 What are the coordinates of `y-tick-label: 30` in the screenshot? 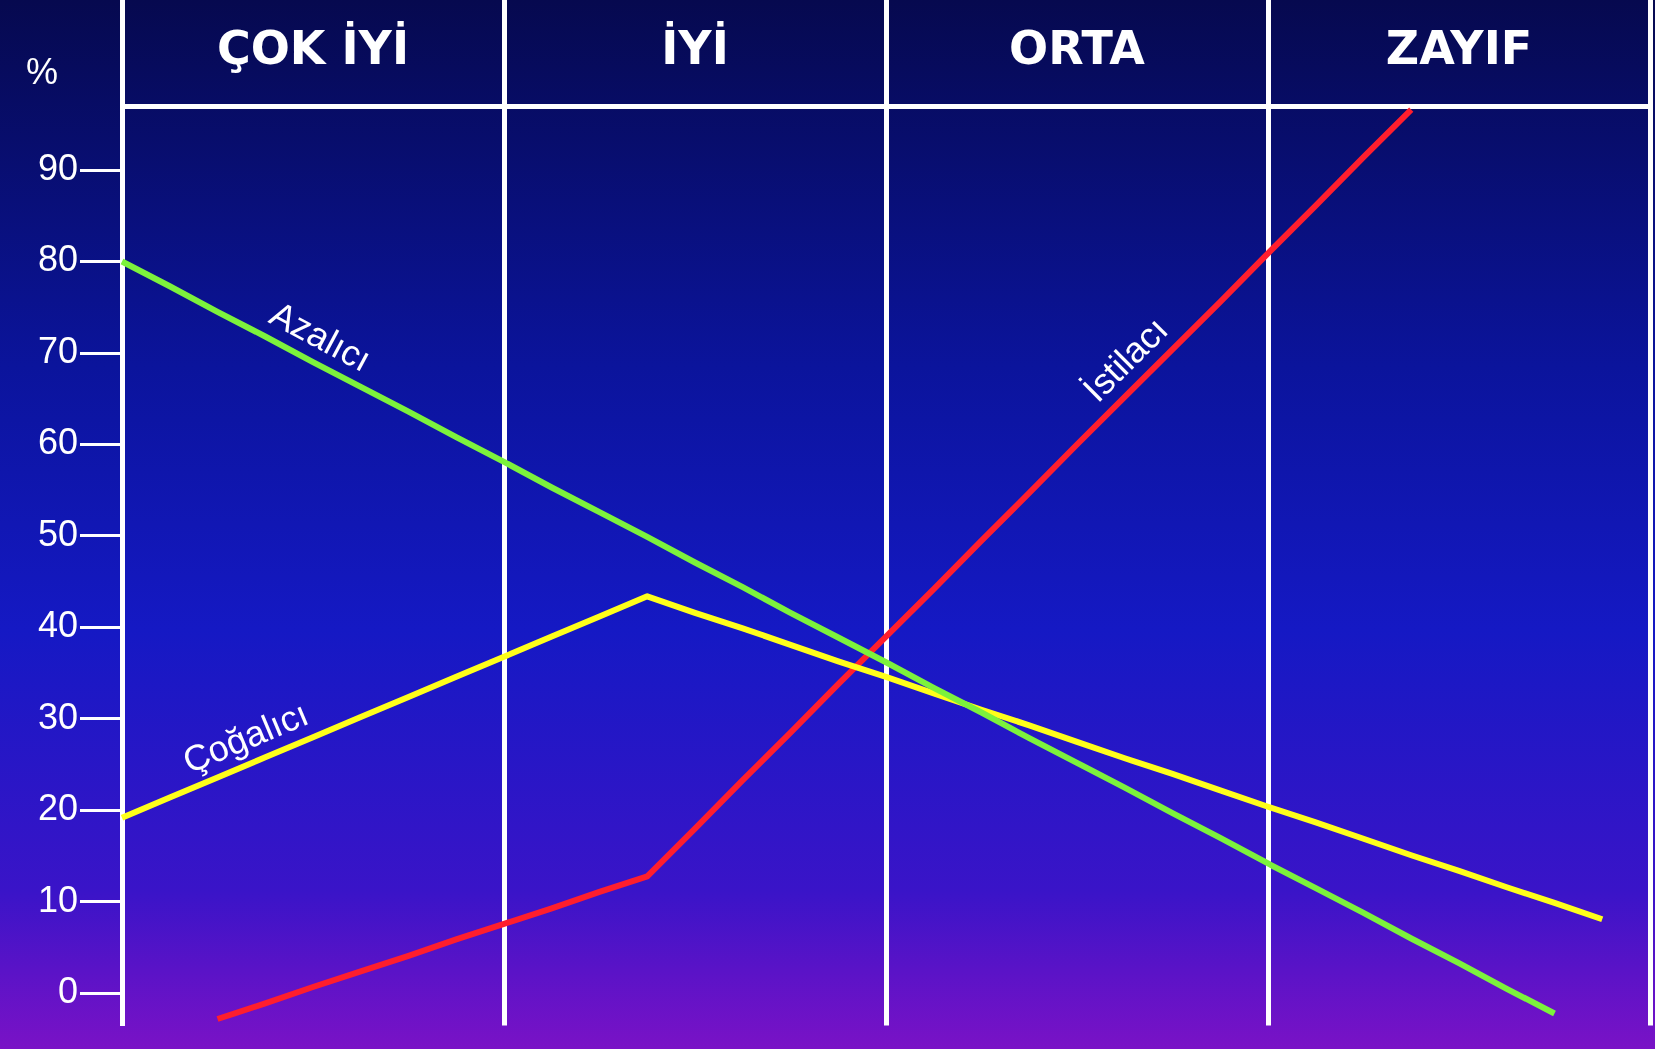 It's located at (57, 716).